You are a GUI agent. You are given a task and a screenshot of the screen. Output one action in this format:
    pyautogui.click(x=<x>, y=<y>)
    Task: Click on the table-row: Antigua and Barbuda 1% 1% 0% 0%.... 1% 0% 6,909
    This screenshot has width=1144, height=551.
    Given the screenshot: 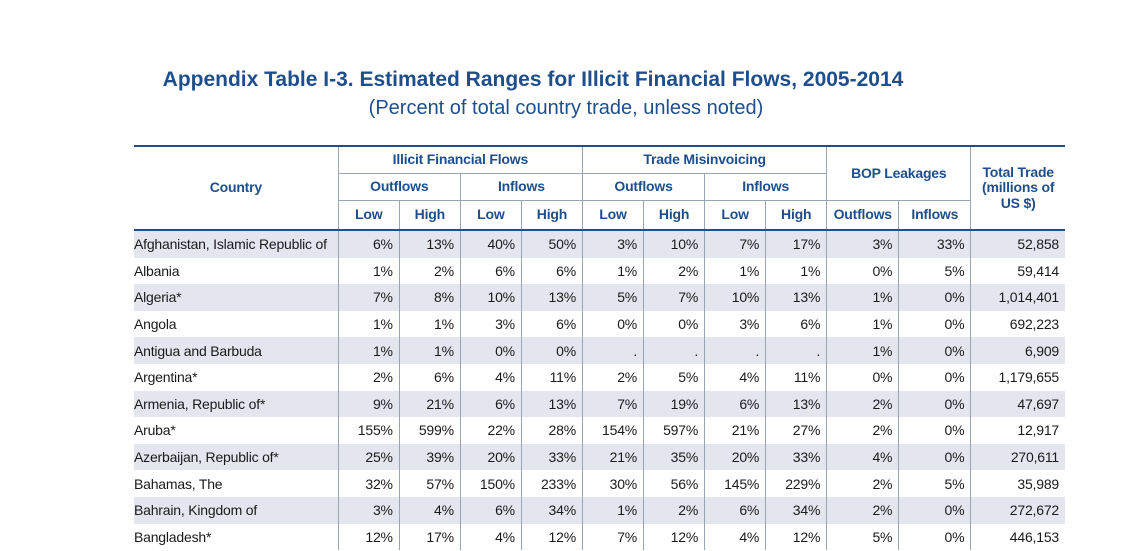 What is the action you would take?
    pyautogui.click(x=599, y=350)
    